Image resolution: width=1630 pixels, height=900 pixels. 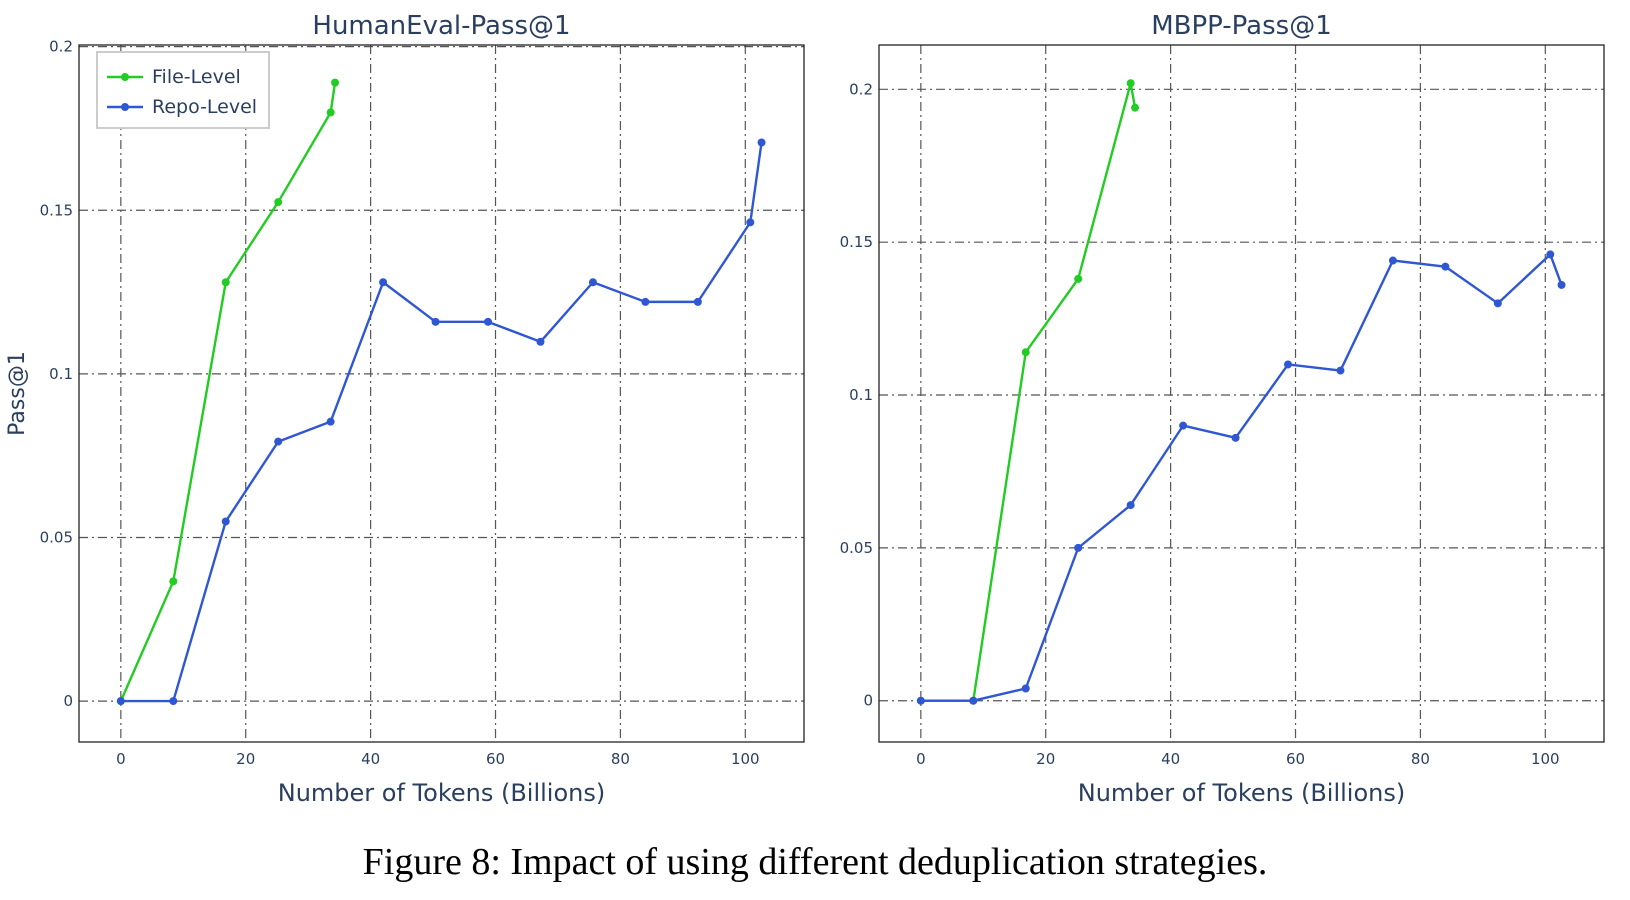 I want to click on legend-label: File-Level, so click(x=196, y=77).